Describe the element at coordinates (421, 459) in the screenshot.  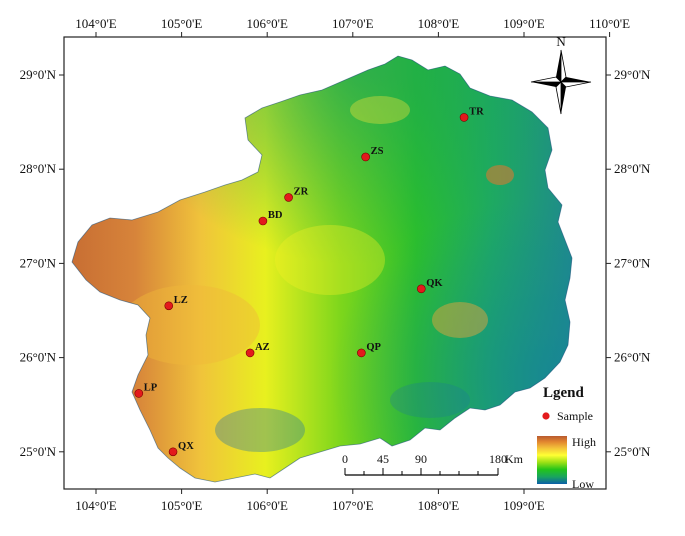
I see `scale-label-90: 90` at that location.